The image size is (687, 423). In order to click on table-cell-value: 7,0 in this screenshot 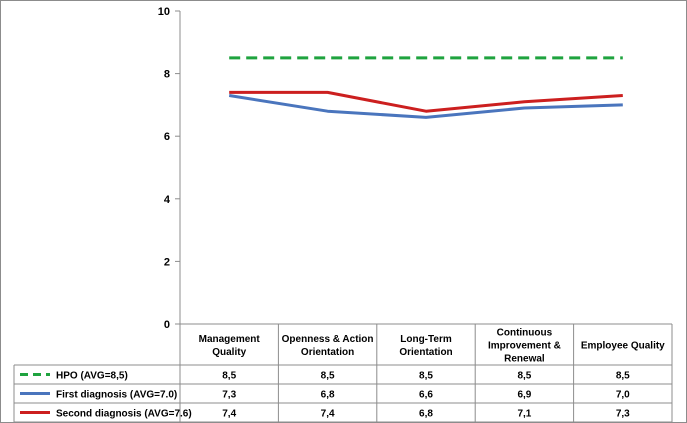, I will do `click(623, 395)`.